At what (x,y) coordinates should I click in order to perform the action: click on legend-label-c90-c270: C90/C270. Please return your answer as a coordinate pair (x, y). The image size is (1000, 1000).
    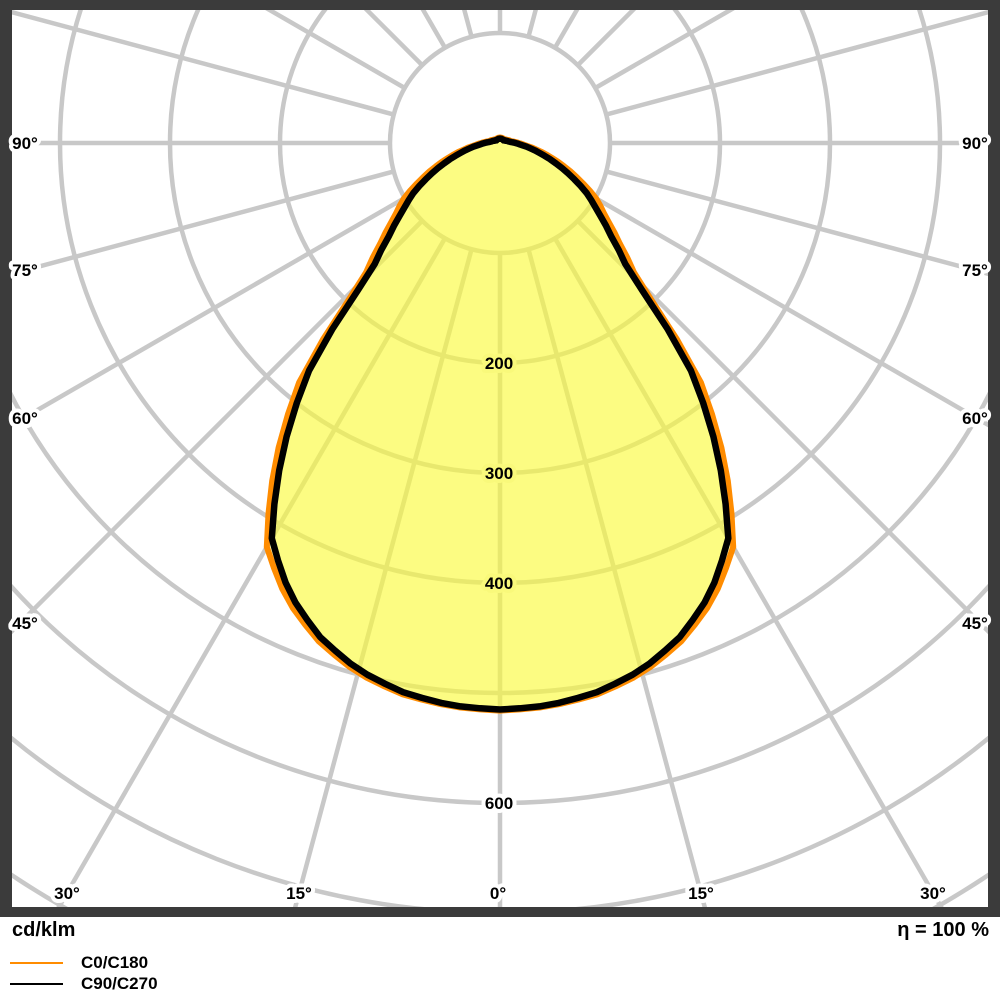
    Looking at the image, I should click on (119, 983).